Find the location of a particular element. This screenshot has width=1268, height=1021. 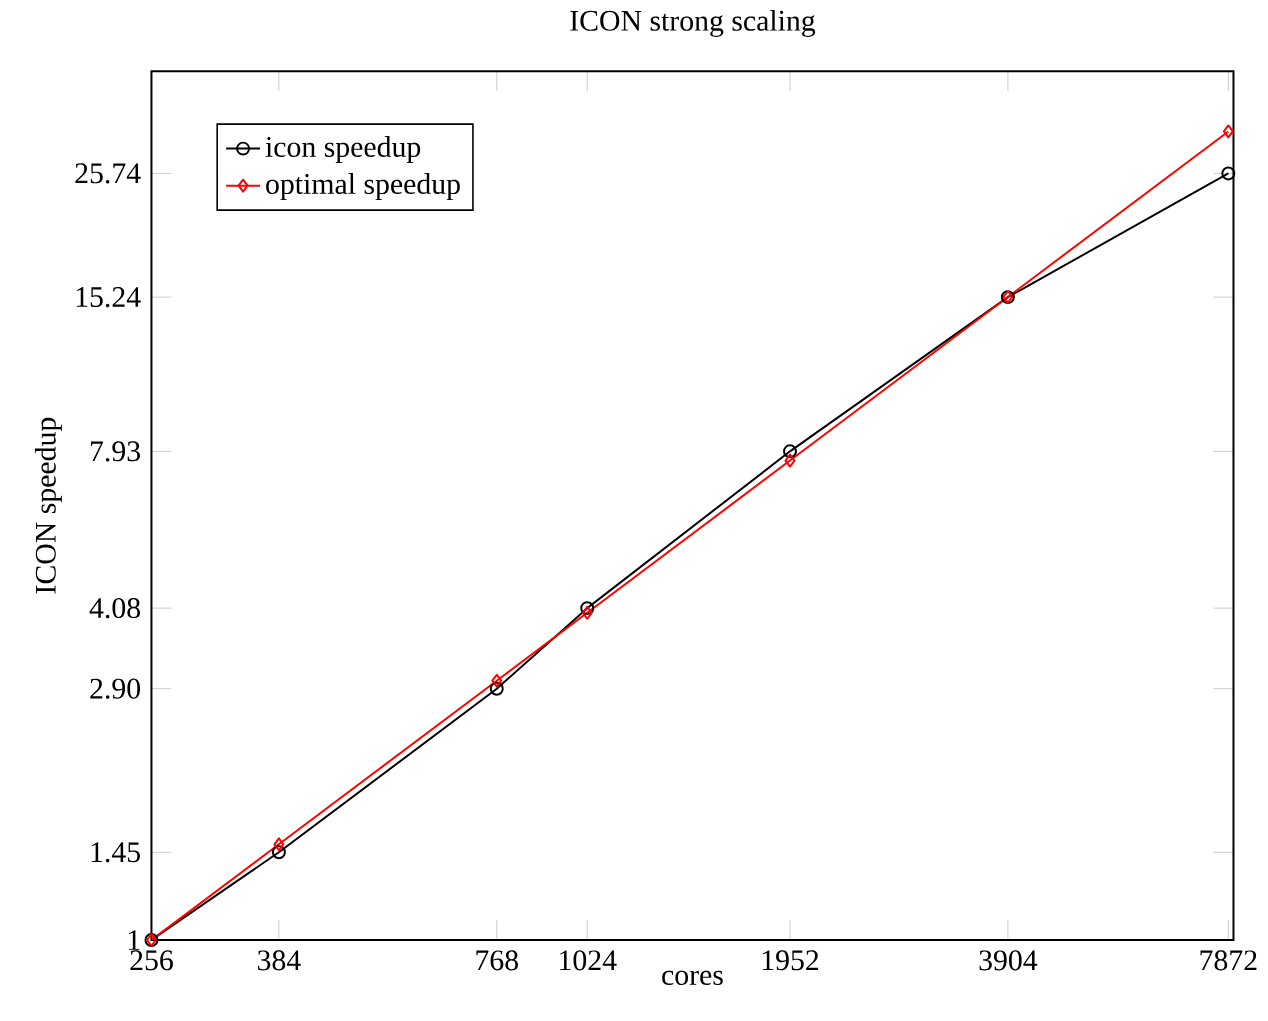

chart-title: ICON strong scaling is located at coordinates (693, 24).